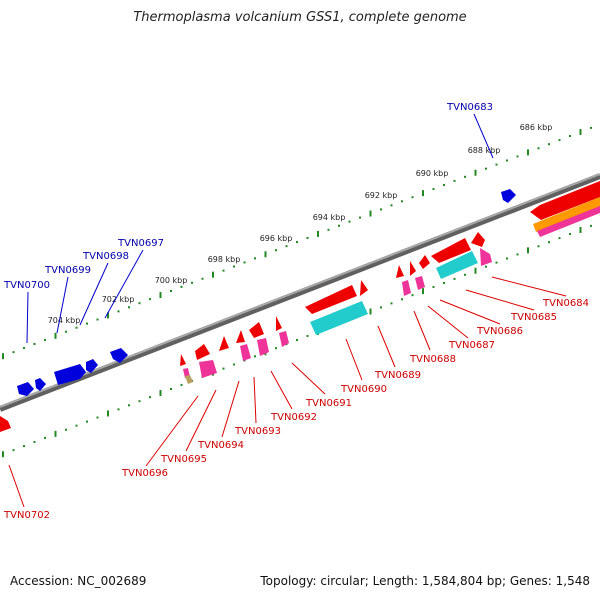  Describe the element at coordinates (240, 336) in the screenshot. I see `gene-arrow-tvn0693` at that location.